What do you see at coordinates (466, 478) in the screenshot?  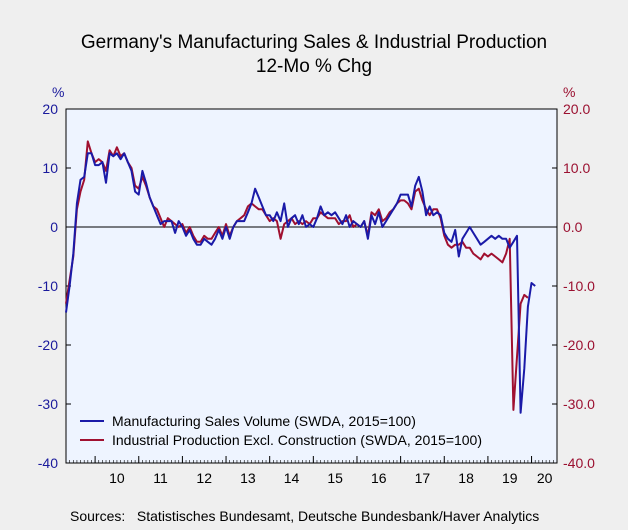 I see `x-tick-label: 18` at bounding box center [466, 478].